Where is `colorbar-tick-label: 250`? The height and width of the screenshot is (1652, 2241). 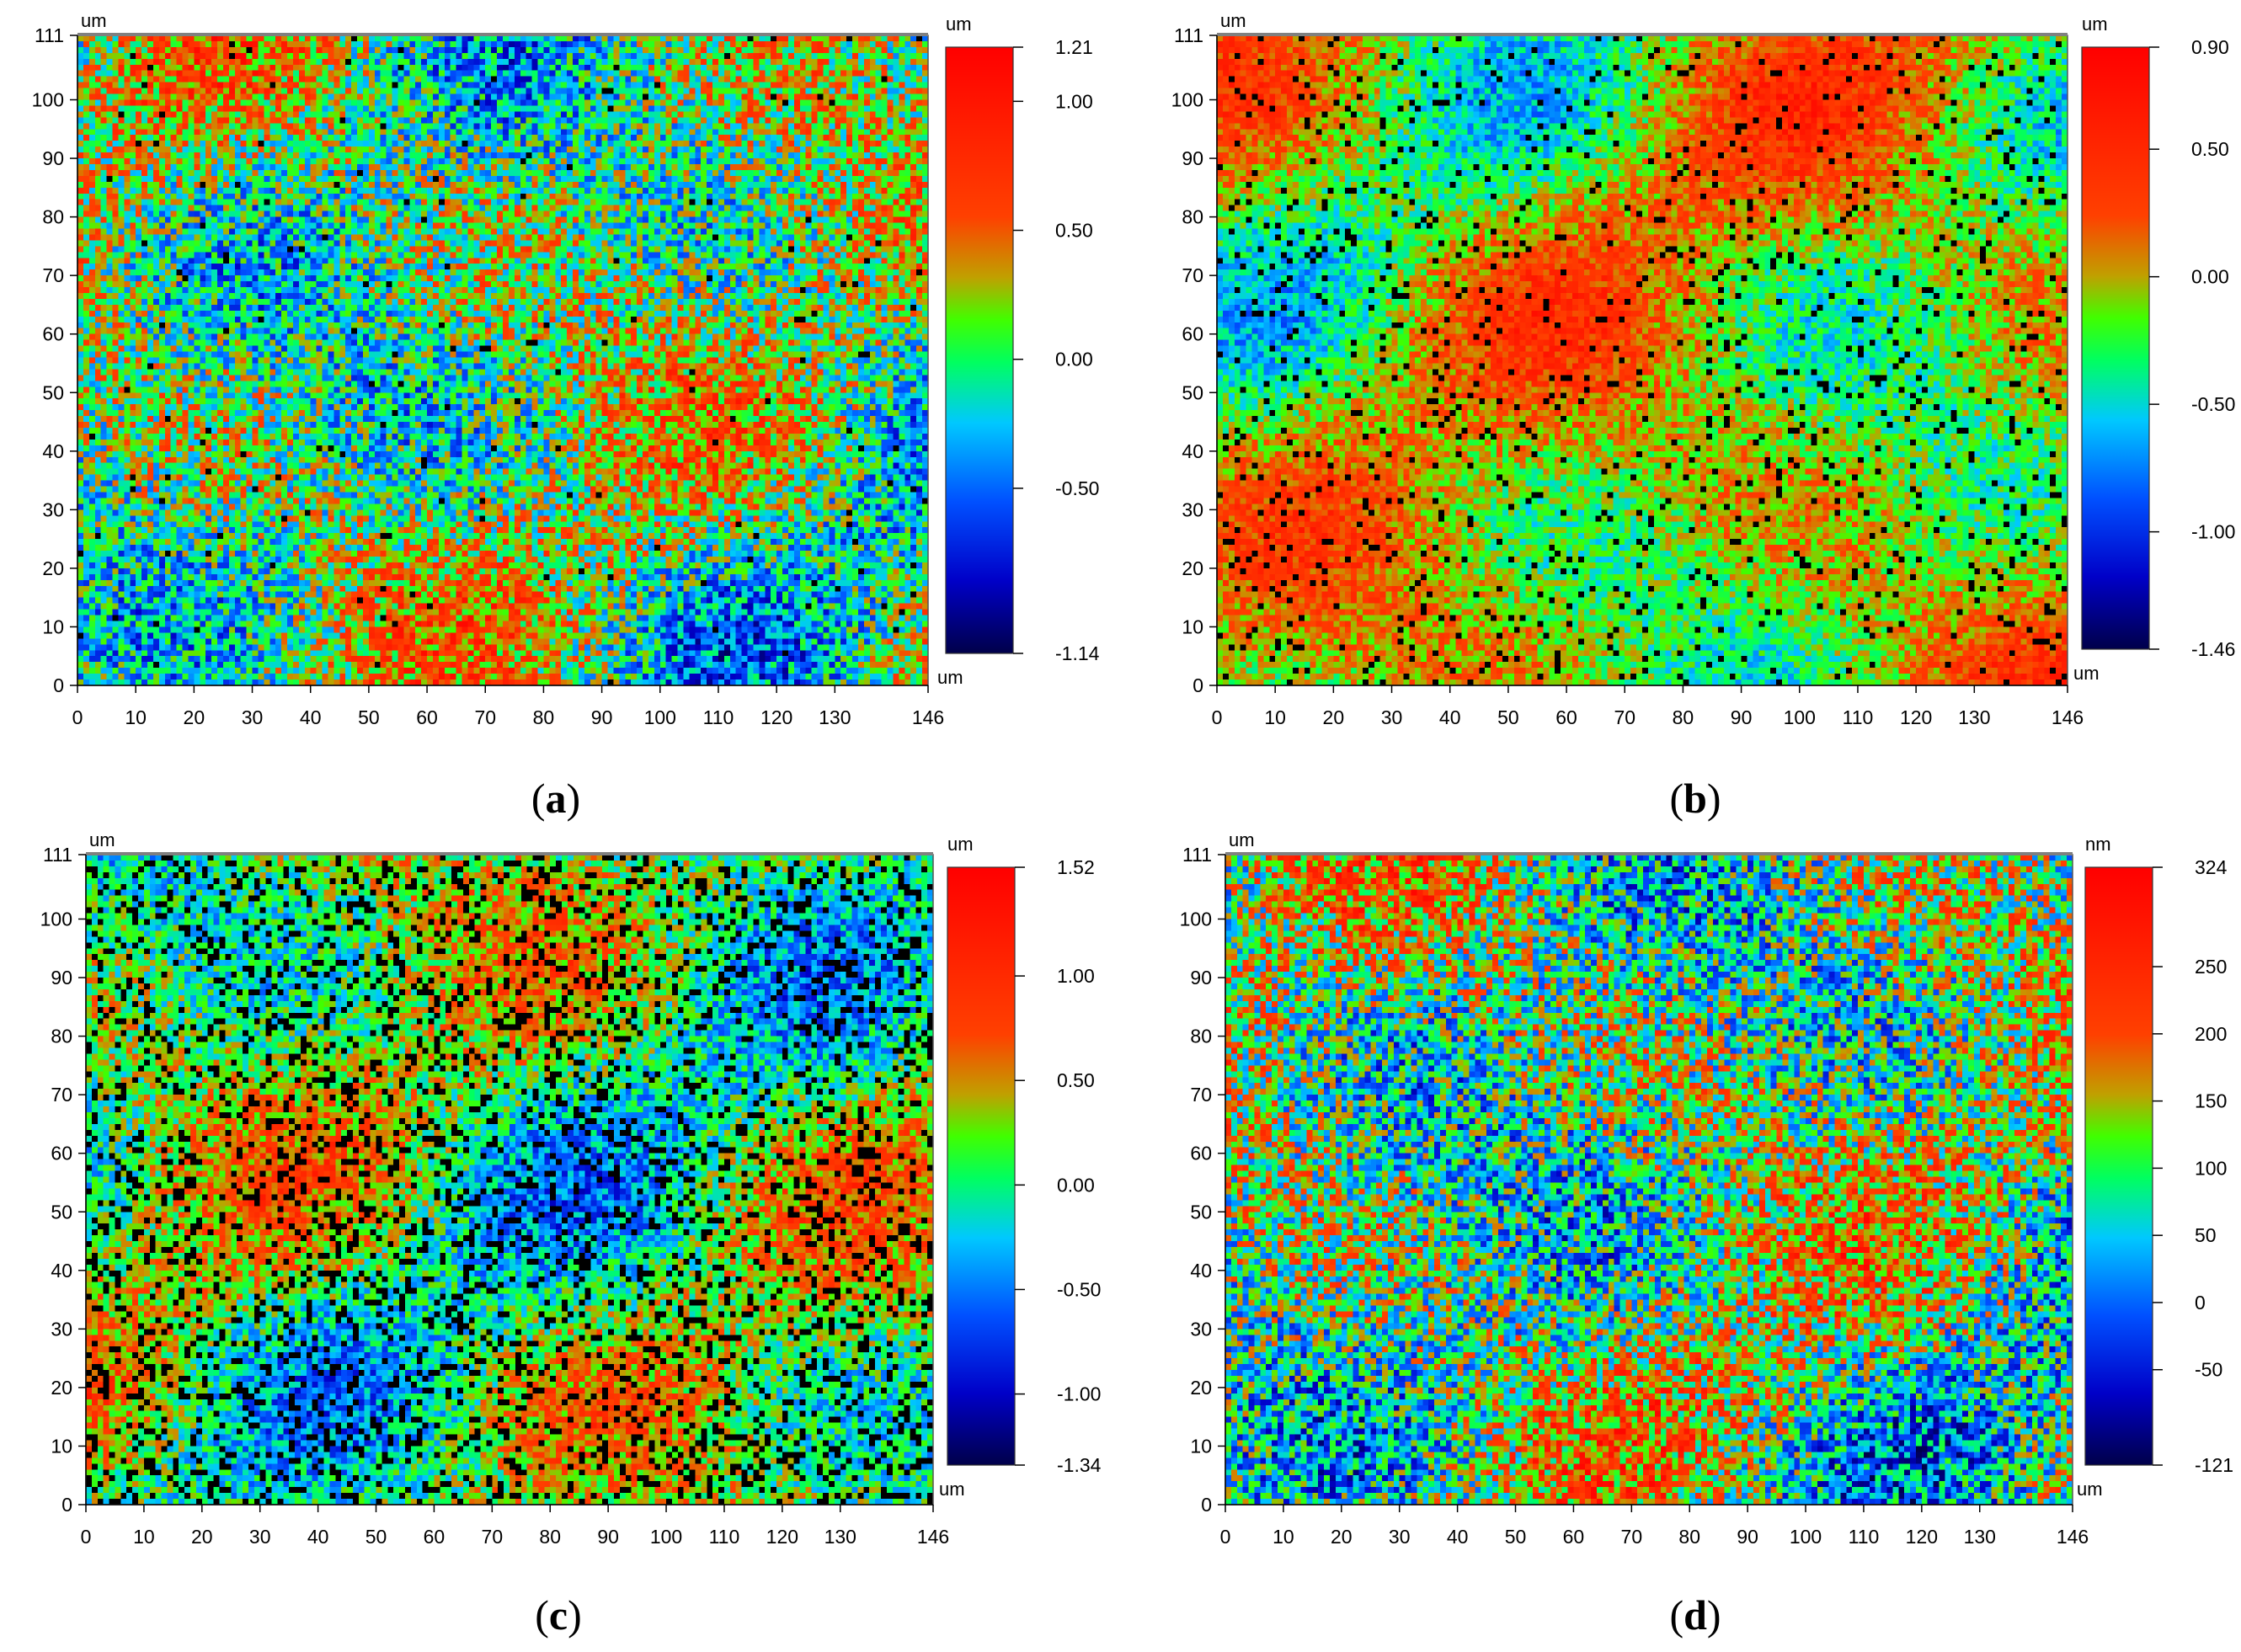
colorbar-tick-label: 250 is located at coordinates (2211, 967).